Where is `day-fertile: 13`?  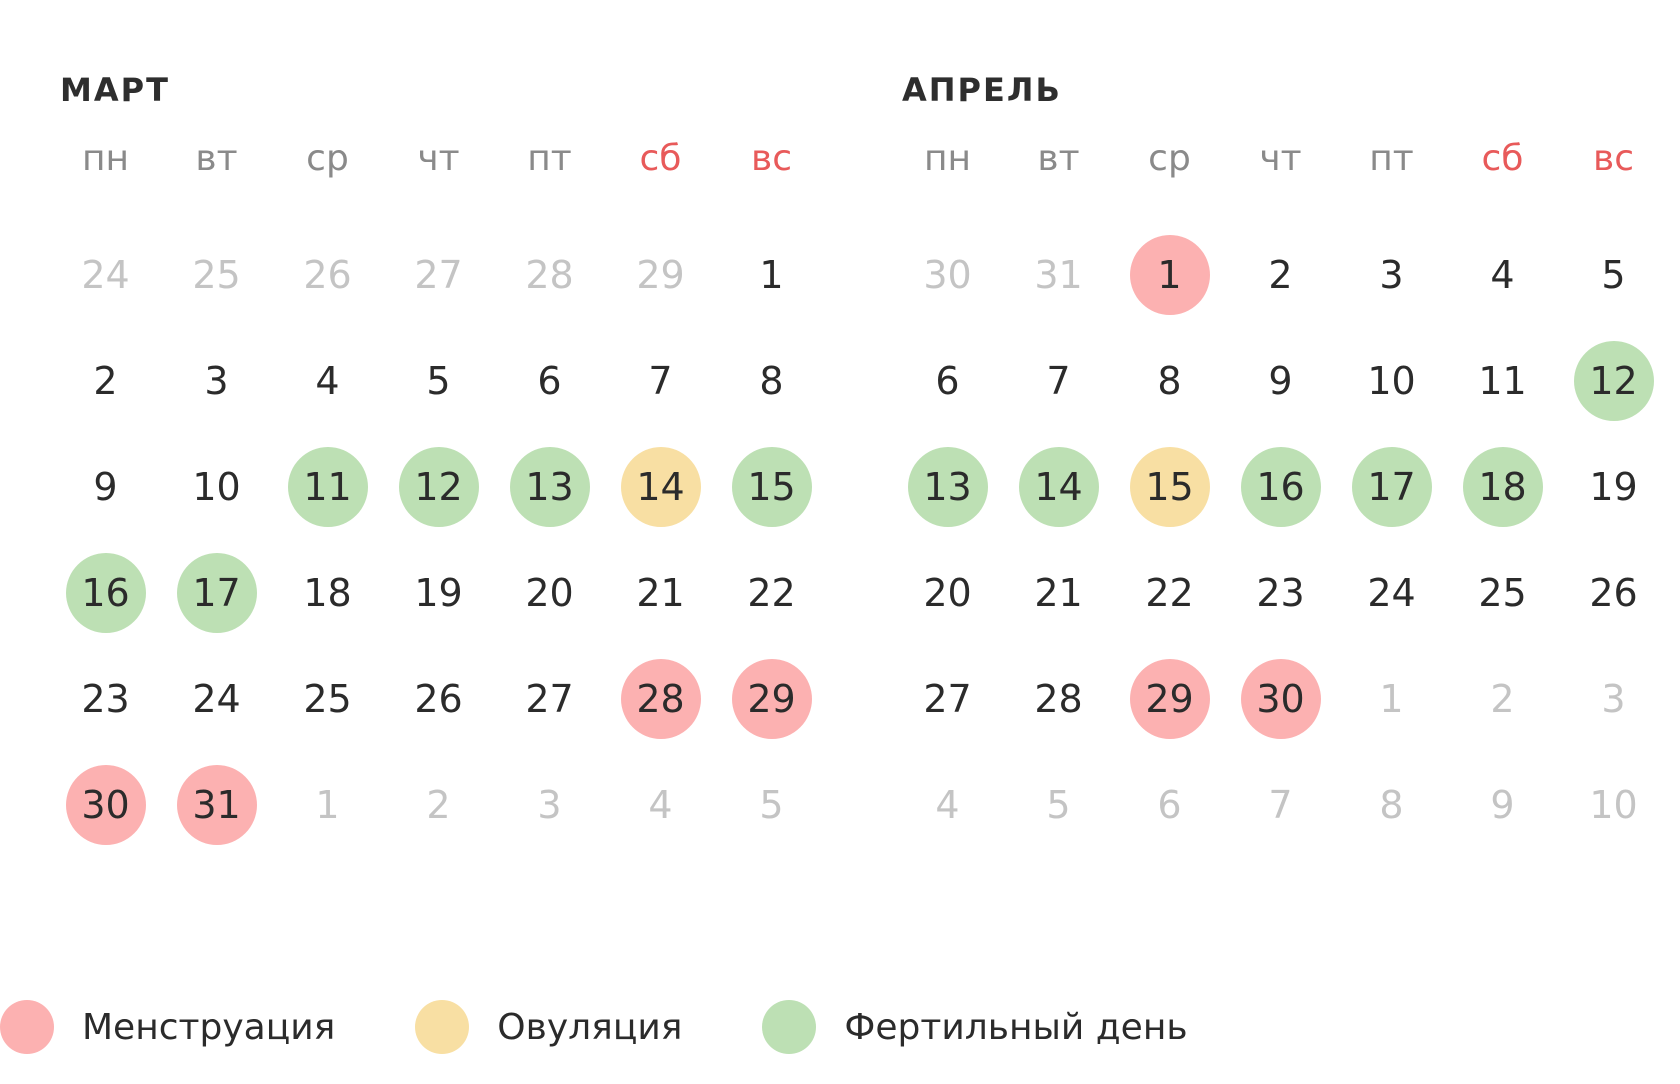 day-fertile: 13 is located at coordinates (549, 487).